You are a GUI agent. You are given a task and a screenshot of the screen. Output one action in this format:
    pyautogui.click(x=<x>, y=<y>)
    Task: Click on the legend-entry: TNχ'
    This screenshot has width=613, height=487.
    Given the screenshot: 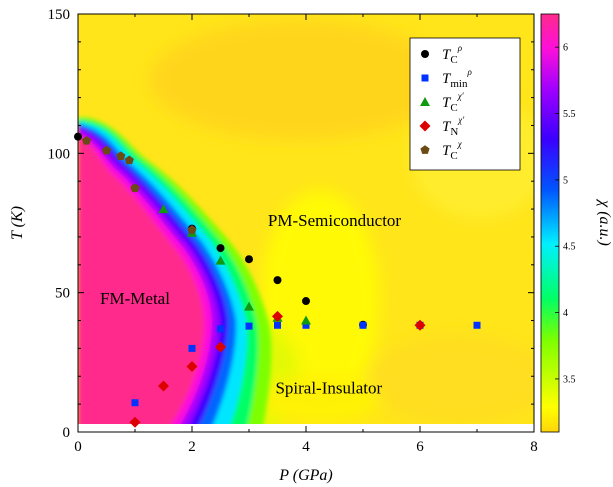 What is the action you would take?
    pyautogui.click(x=453, y=126)
    